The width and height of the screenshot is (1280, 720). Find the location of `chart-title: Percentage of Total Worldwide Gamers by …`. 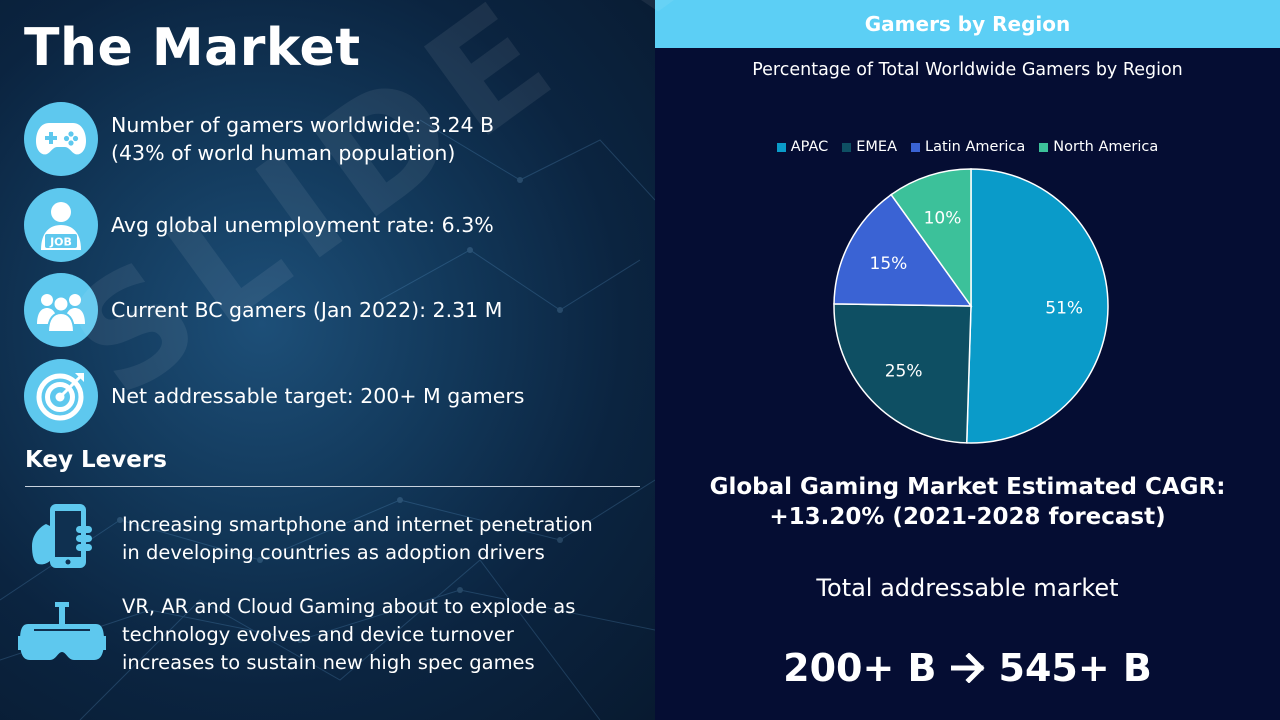

chart-title: Percentage of Total Worldwide Gamers by … is located at coordinates (967, 70).